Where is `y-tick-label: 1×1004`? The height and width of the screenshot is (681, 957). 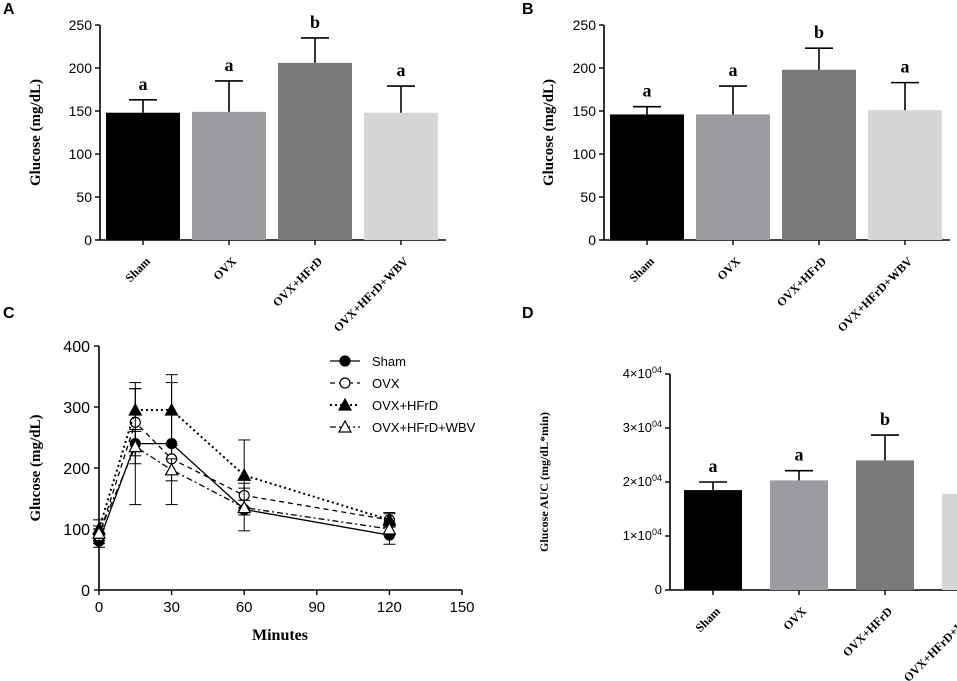 y-tick-label: 1×1004 is located at coordinates (642, 535).